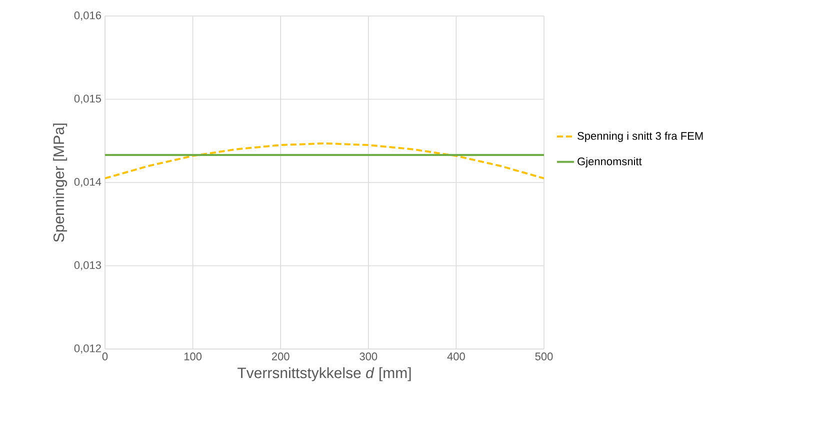  What do you see at coordinates (544, 356) in the screenshot?
I see `x-tick-label: 500` at bounding box center [544, 356].